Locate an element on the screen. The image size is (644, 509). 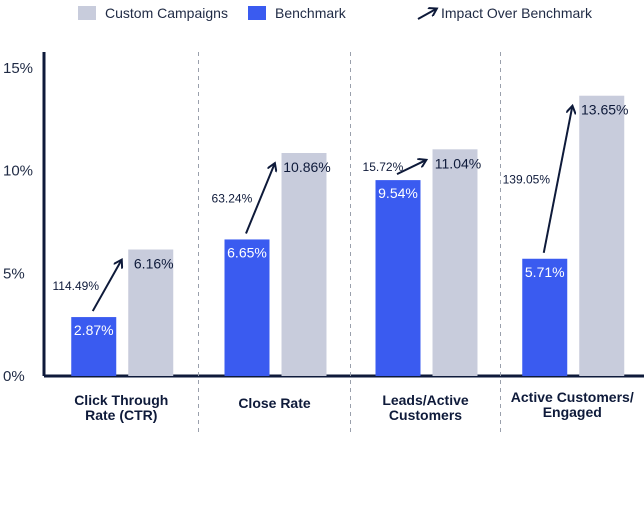
legend-label-1: Benchmark is located at coordinates (311, 13).